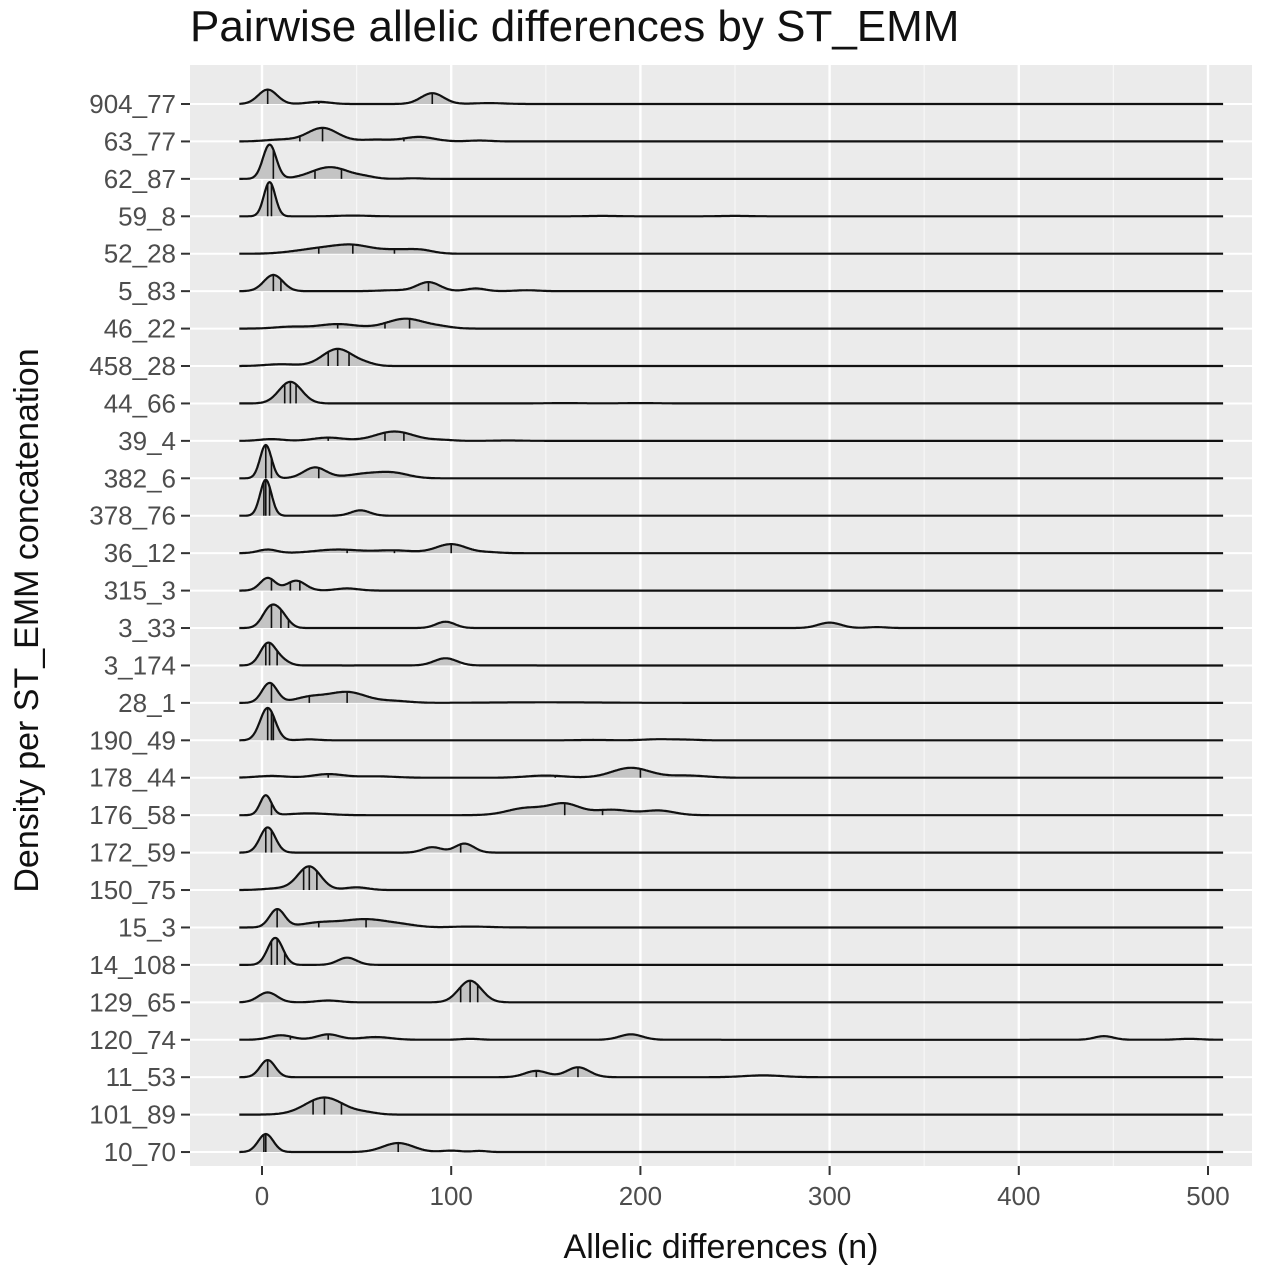  I want to click on y-tick-label: 15_3, so click(147, 927).